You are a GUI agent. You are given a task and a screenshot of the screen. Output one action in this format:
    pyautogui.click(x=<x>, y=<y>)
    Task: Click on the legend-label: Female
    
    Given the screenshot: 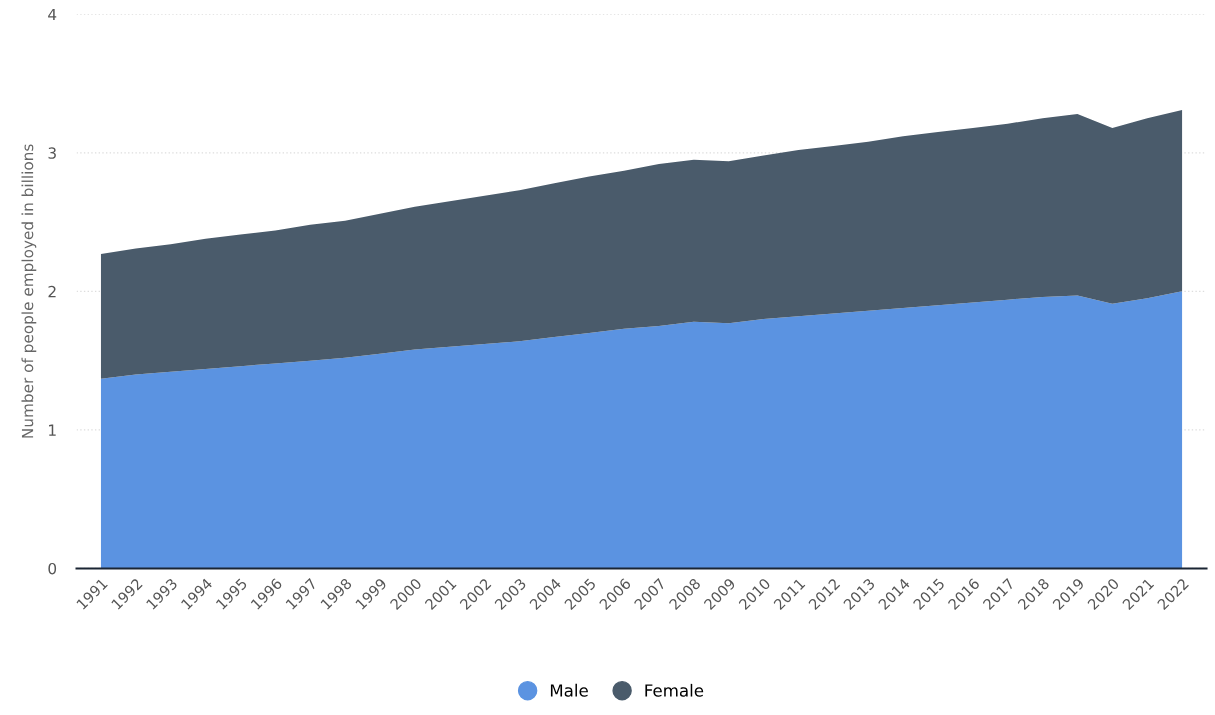 What is the action you would take?
    pyautogui.click(x=674, y=690)
    